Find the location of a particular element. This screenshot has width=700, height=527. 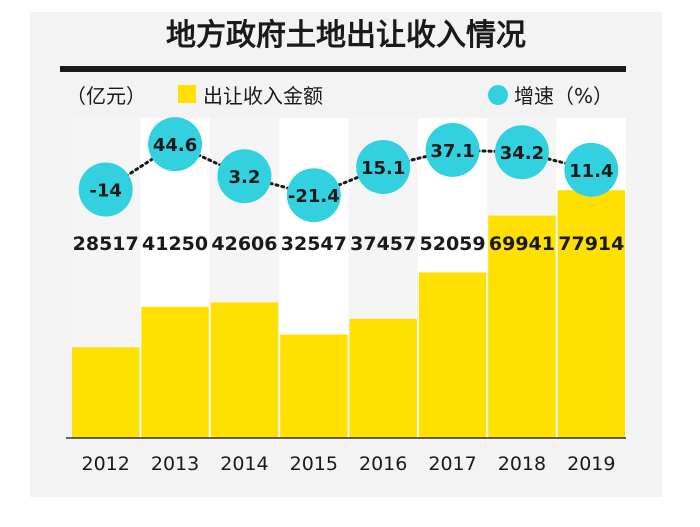

x-tick-label-2017: 2017 is located at coordinates (452, 464).